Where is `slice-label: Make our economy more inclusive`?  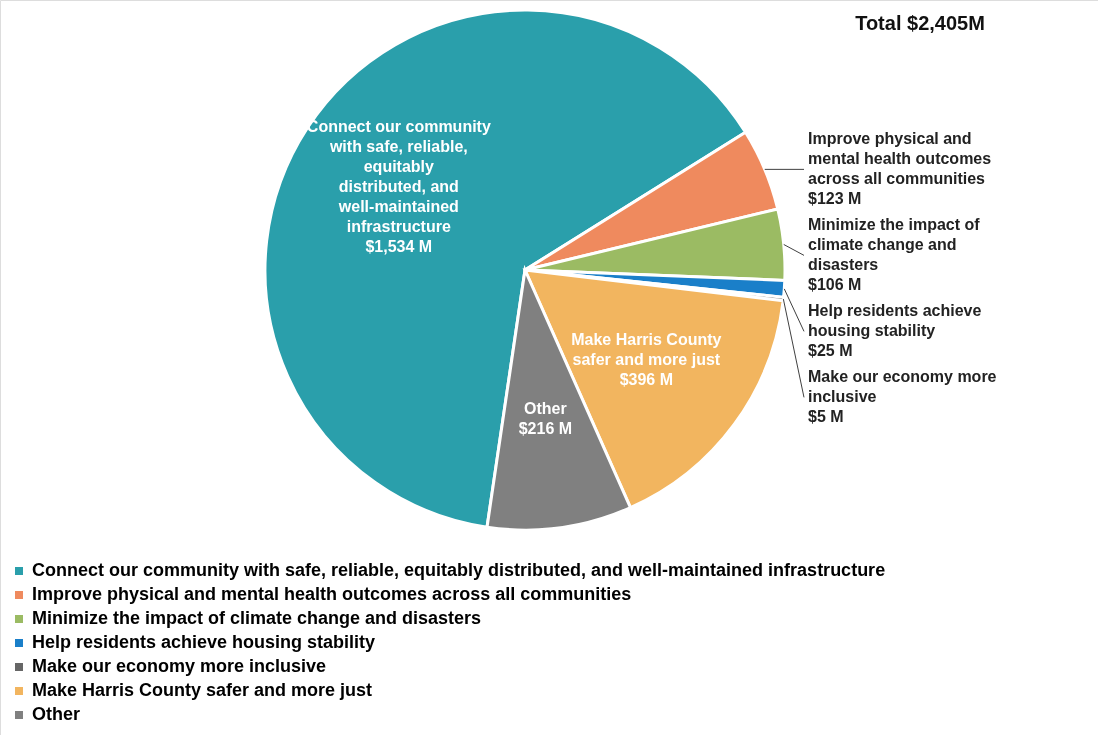 slice-label: Make our economy more inclusive is located at coordinates (902, 387).